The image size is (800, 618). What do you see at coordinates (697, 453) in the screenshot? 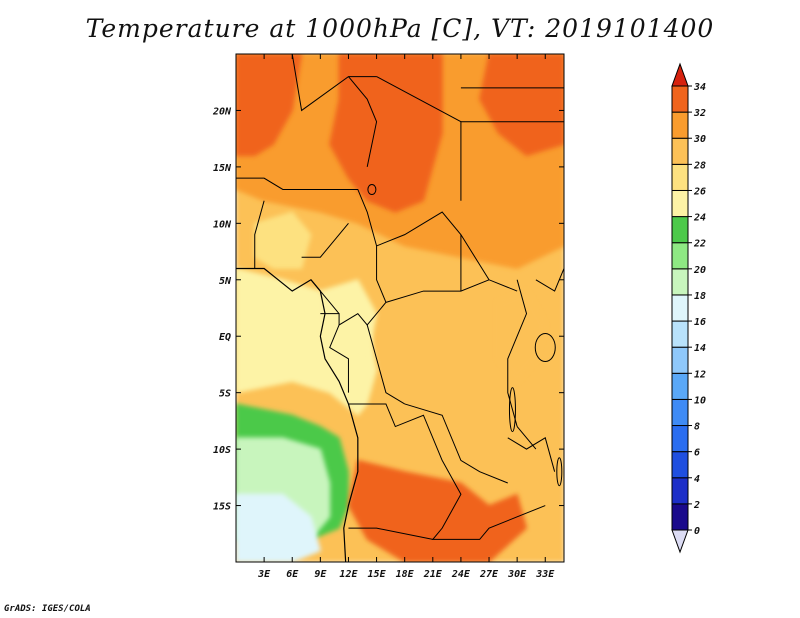
I see `colorbar-label: 6` at bounding box center [697, 453].